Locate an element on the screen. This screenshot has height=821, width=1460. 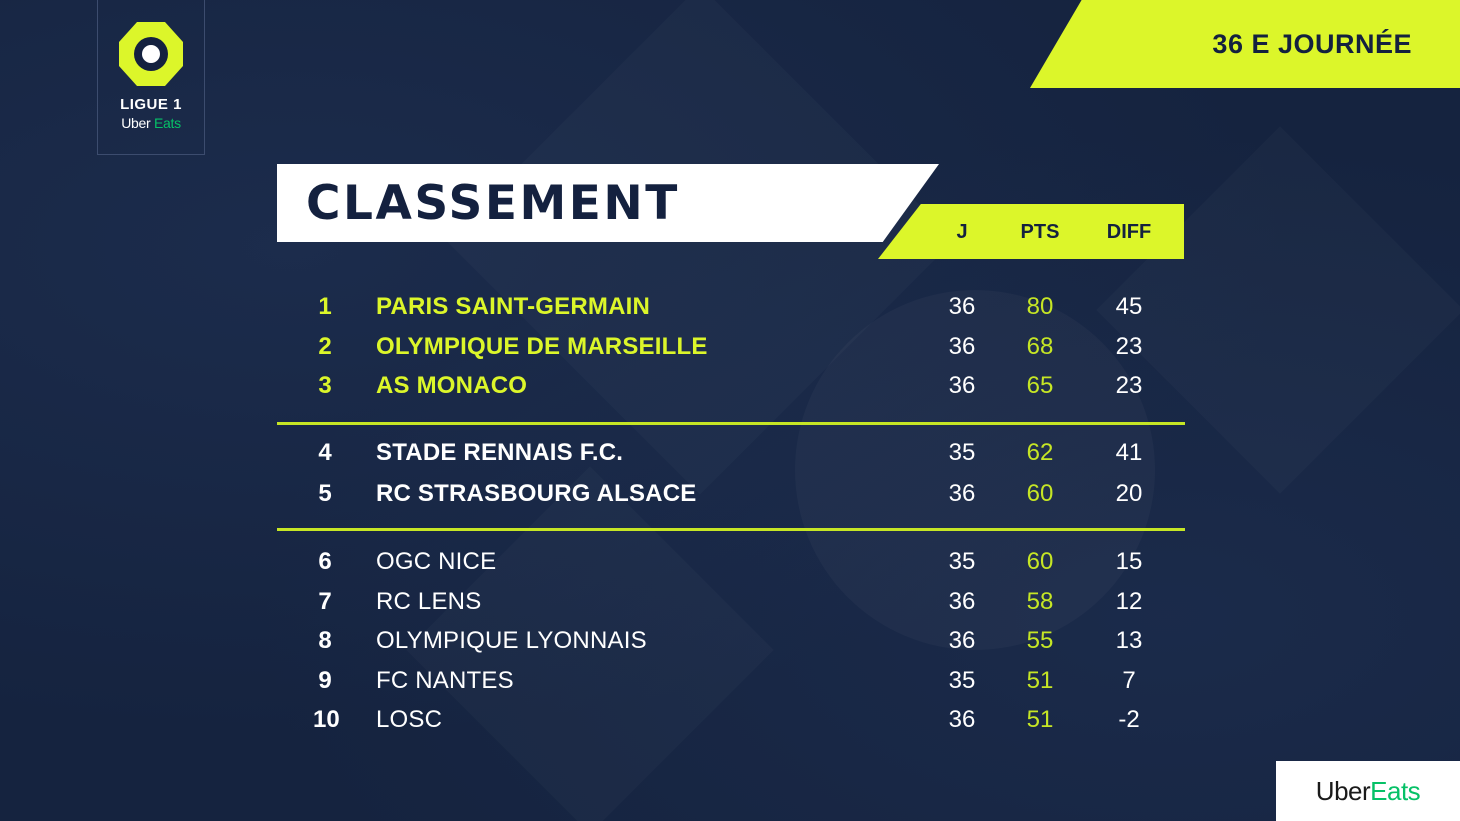
team-points: 62 is located at coordinates (1040, 452).